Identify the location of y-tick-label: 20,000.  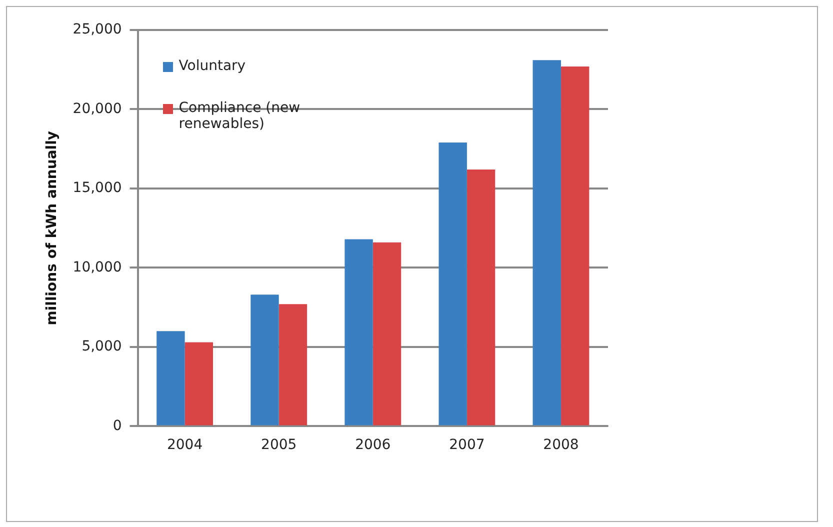
(97, 108).